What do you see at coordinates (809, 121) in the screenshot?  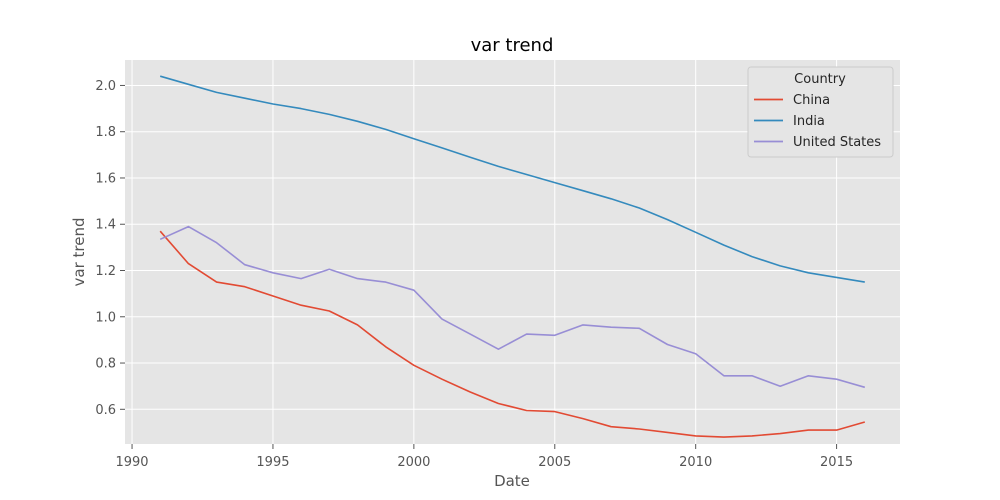 I see `legend-label-india: India` at bounding box center [809, 121].